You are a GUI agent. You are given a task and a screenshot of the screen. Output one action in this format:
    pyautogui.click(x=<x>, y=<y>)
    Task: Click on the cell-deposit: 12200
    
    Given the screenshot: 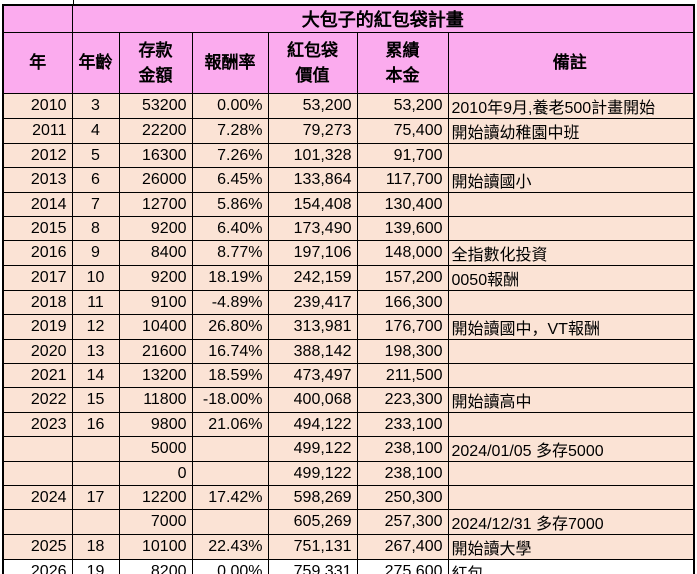 What is the action you would take?
    pyautogui.click(x=155, y=497)
    